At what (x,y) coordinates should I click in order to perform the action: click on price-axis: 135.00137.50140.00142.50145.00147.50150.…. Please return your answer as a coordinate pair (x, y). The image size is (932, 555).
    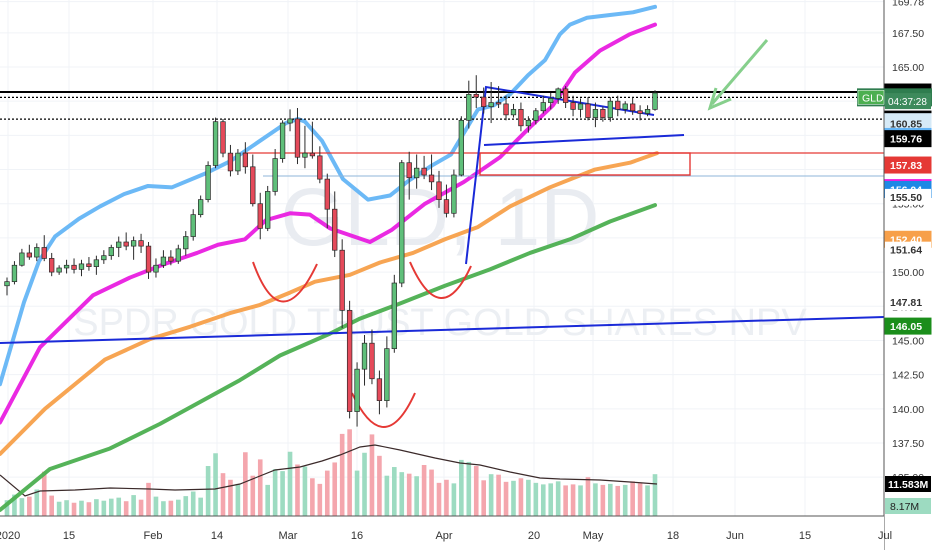
    Looking at the image, I should click on (907, 275).